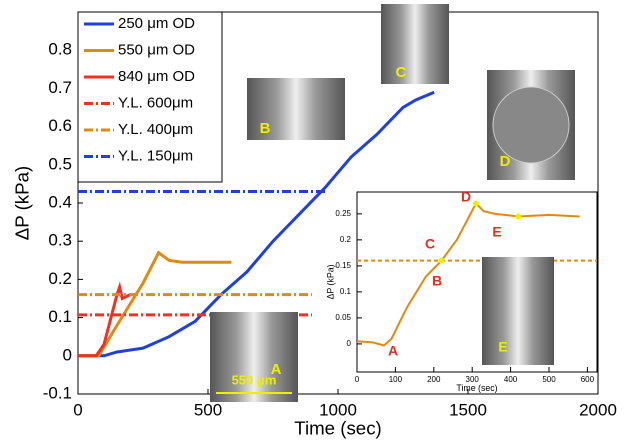 Image resolution: width=626 pixels, height=444 pixels. What do you see at coordinates (588, 379) in the screenshot?
I see `x-tick-label: 600` at bounding box center [588, 379].